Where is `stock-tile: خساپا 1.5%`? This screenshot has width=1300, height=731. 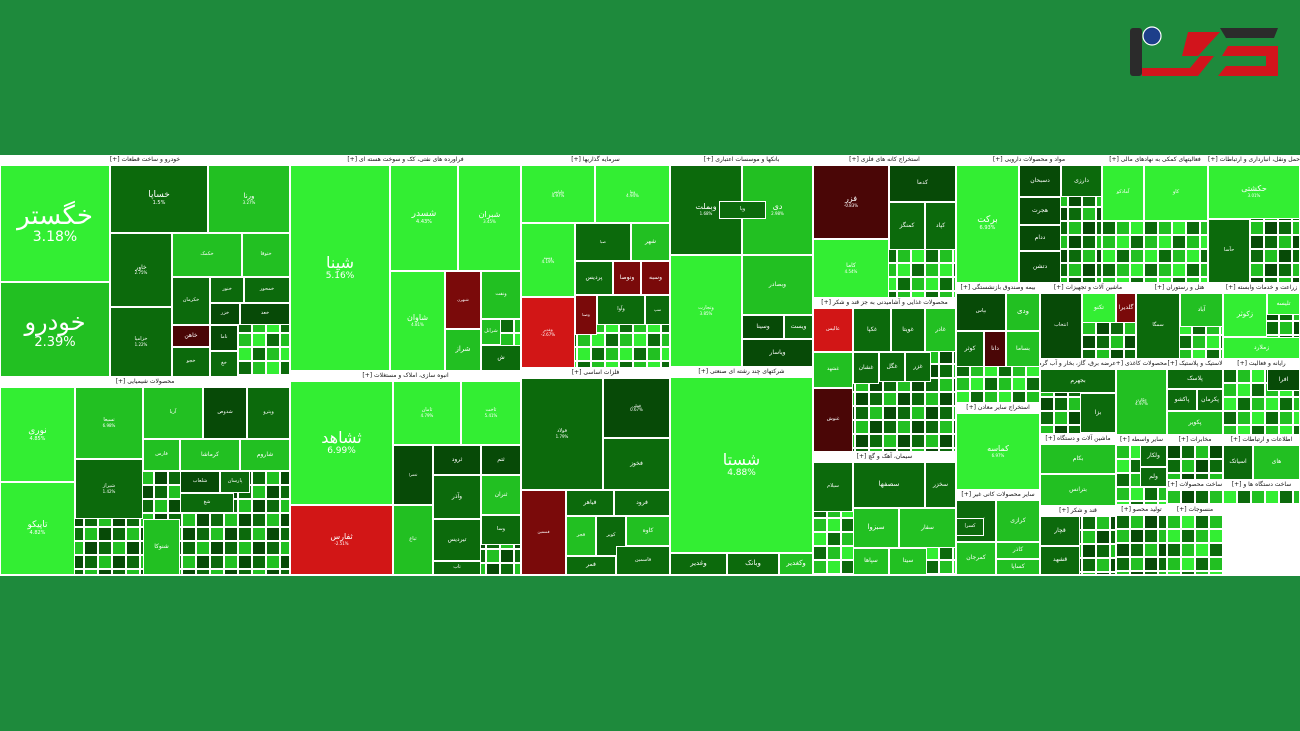 stock-tile: خساپا 1.5% is located at coordinates (159, 199).